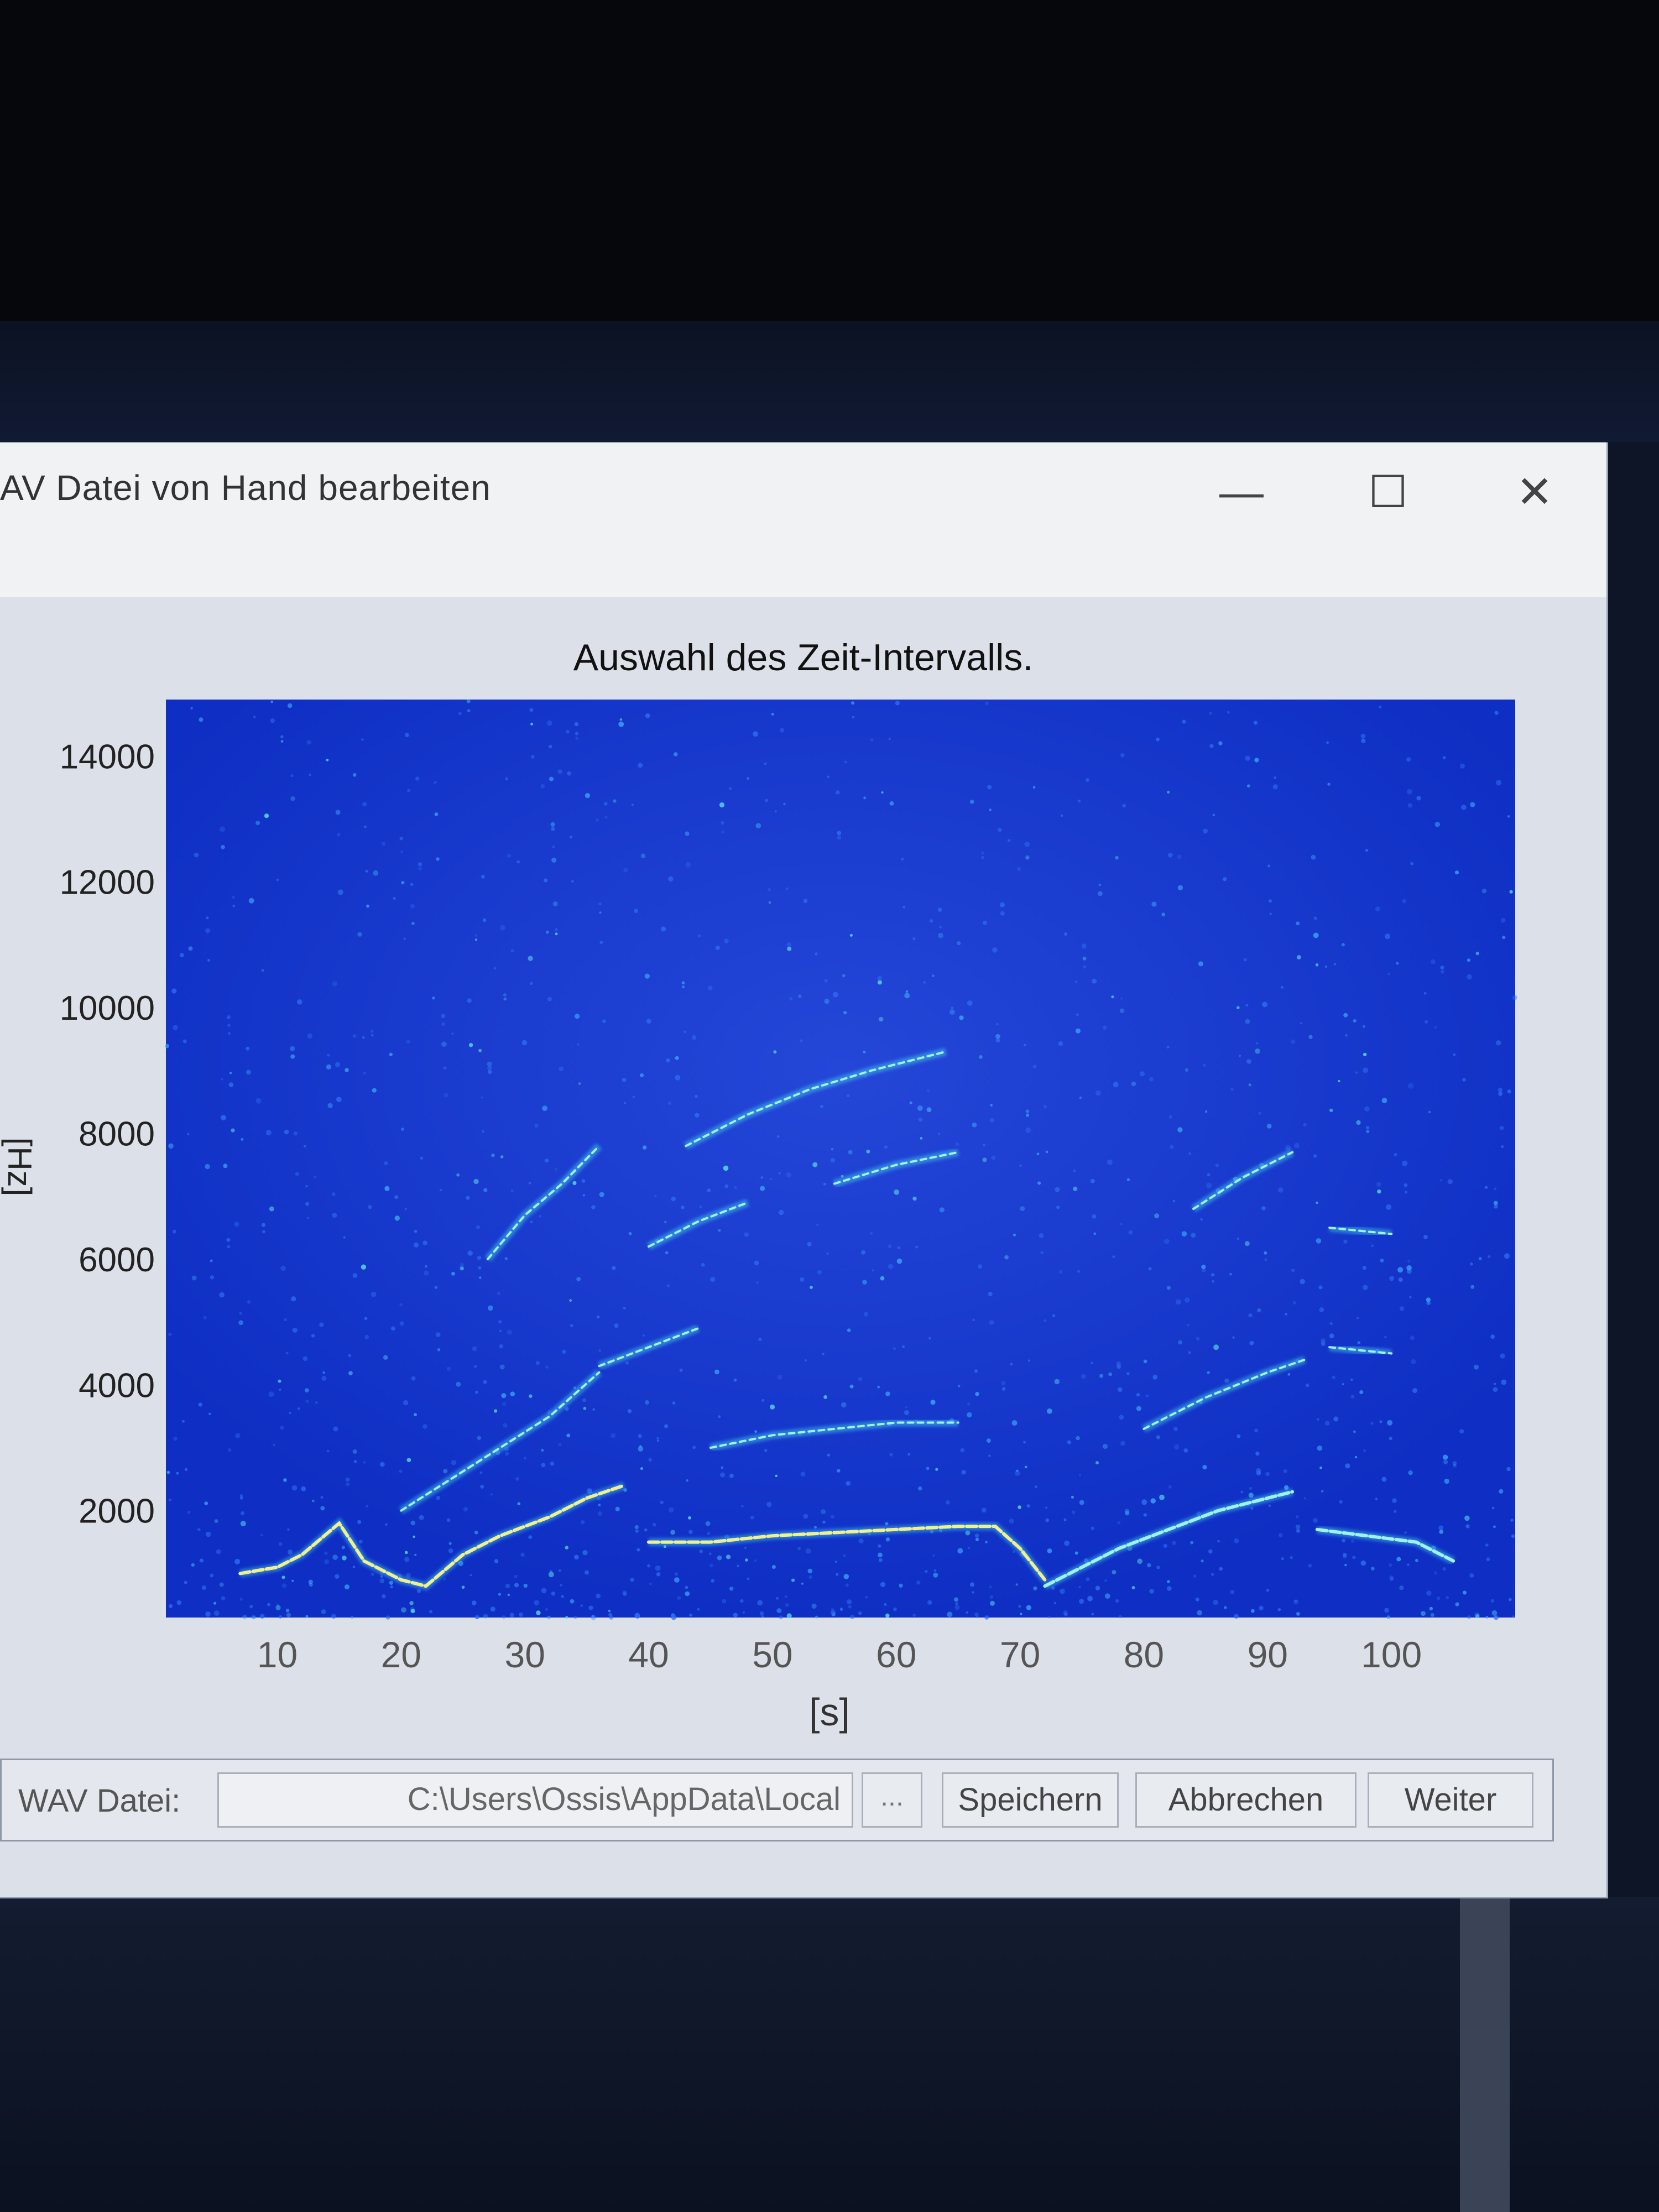 This screenshot has width=1659, height=2212. What do you see at coordinates (1535, 492) in the screenshot?
I see `close-button: ✕` at bounding box center [1535, 492].